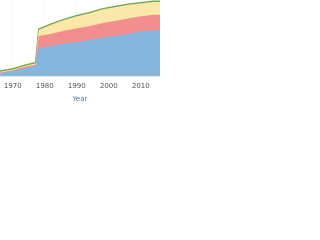 The width and height of the screenshot is (320, 240). Describe the element at coordinates (13, 86) in the screenshot. I see `x-tick-label: 1970` at that location.